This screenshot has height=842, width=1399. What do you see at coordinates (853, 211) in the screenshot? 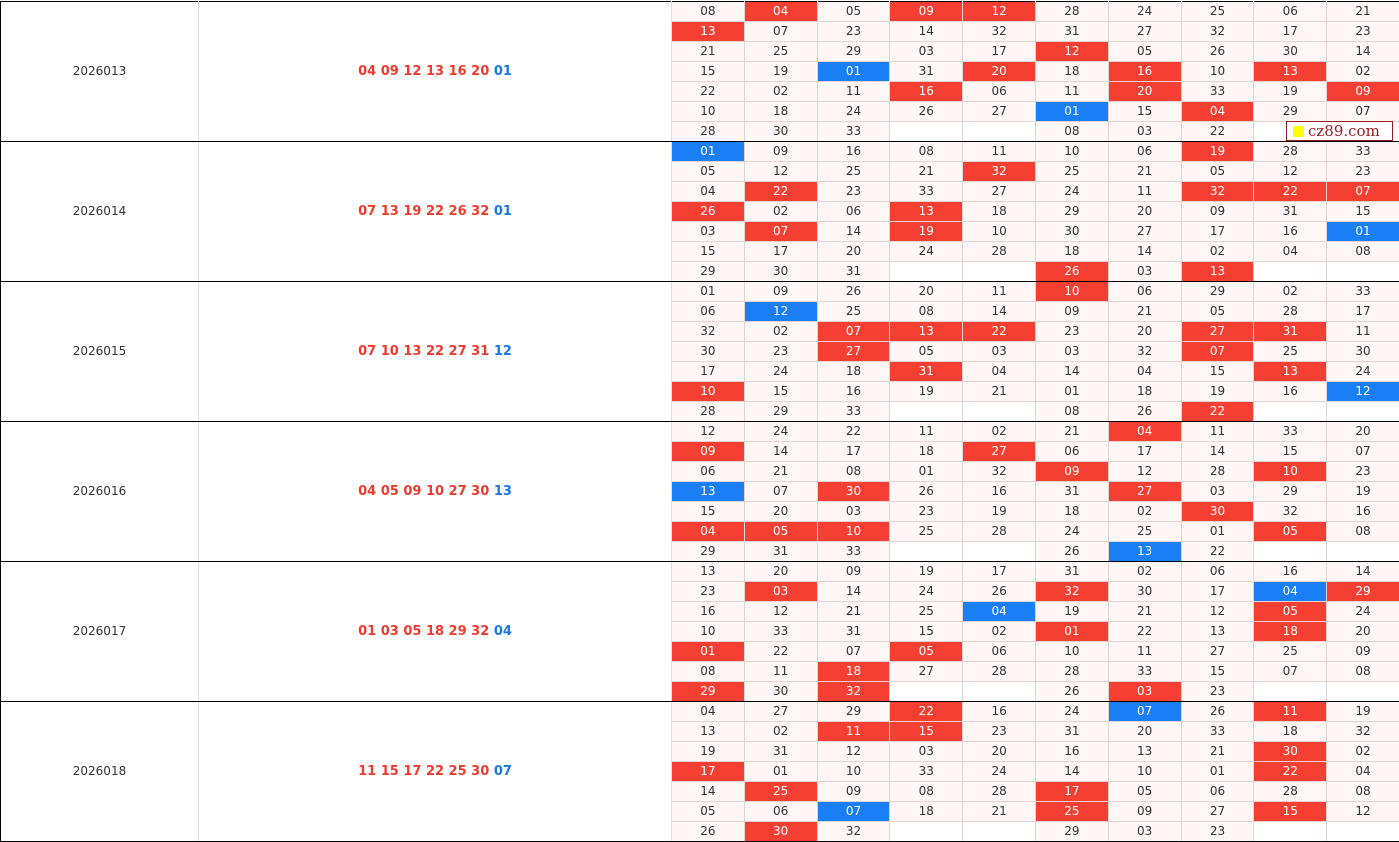
I see `grid-cell: 06` at bounding box center [853, 211].